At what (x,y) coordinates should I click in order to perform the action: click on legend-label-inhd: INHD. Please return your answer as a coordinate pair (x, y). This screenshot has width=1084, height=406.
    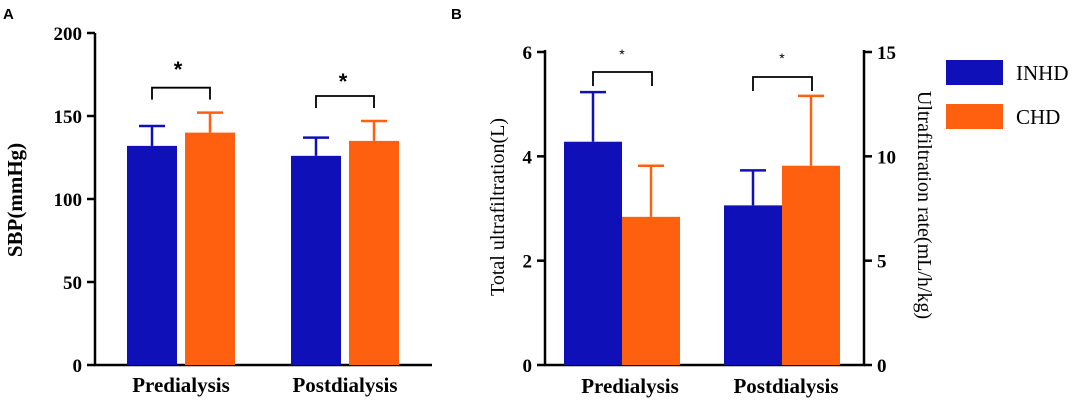
    Looking at the image, I should click on (1042, 73).